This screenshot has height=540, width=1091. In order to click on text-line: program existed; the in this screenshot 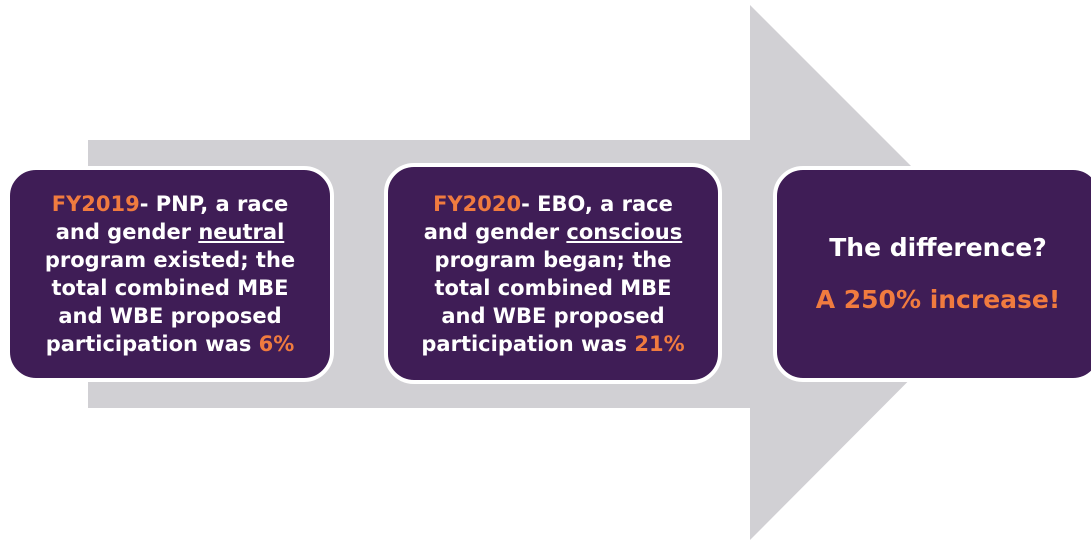, I will do `click(170, 260)`.